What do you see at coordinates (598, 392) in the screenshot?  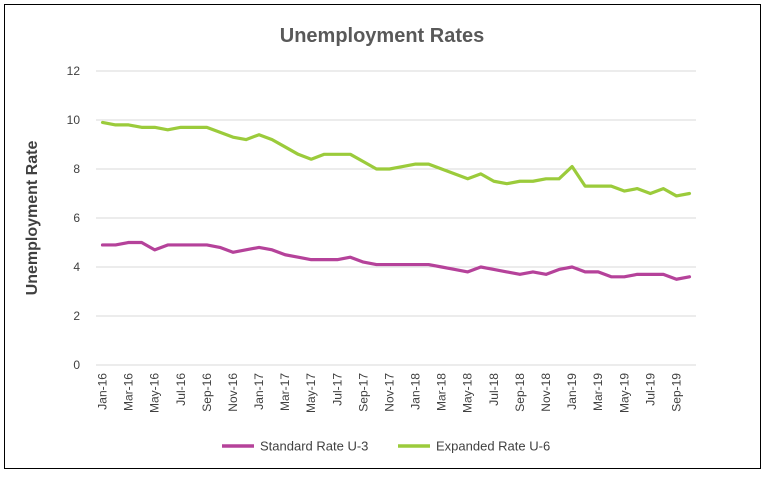 I see `x-tick-label: Mar-19` at bounding box center [598, 392].